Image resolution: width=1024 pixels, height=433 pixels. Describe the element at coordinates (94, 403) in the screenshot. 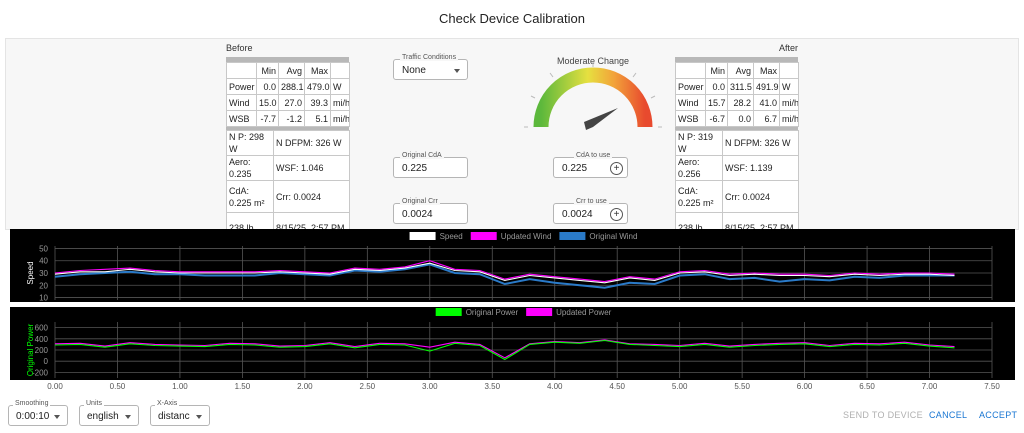

I see `field-label: Units` at that location.